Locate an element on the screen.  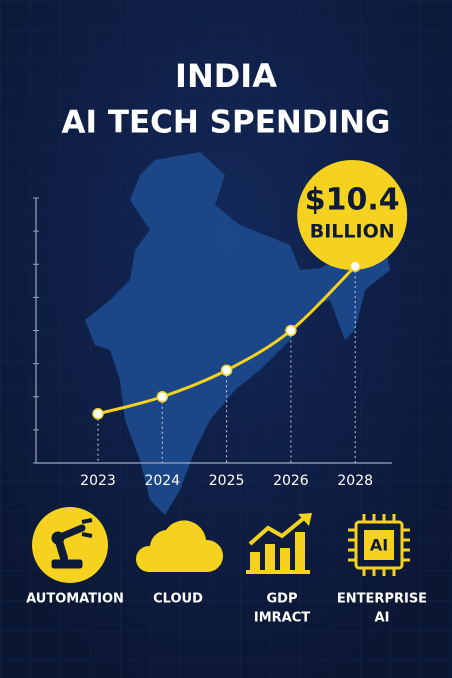
feature-label: AUTOMATION is located at coordinates (75, 599).